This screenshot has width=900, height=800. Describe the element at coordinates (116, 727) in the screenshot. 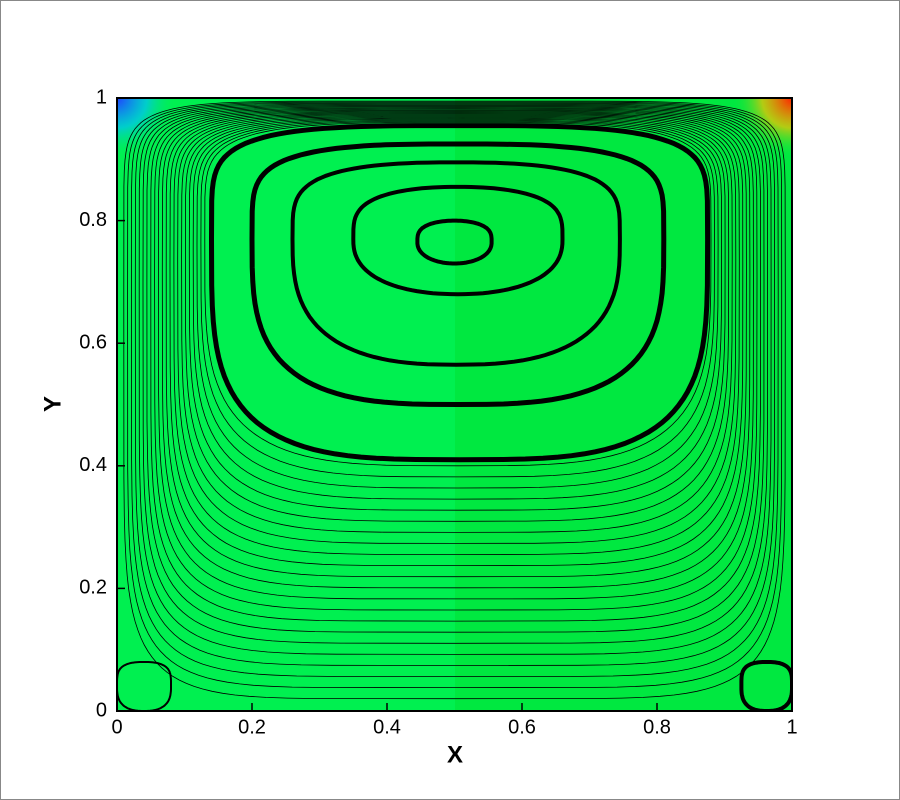

I see `x-tick-label: 0` at that location.